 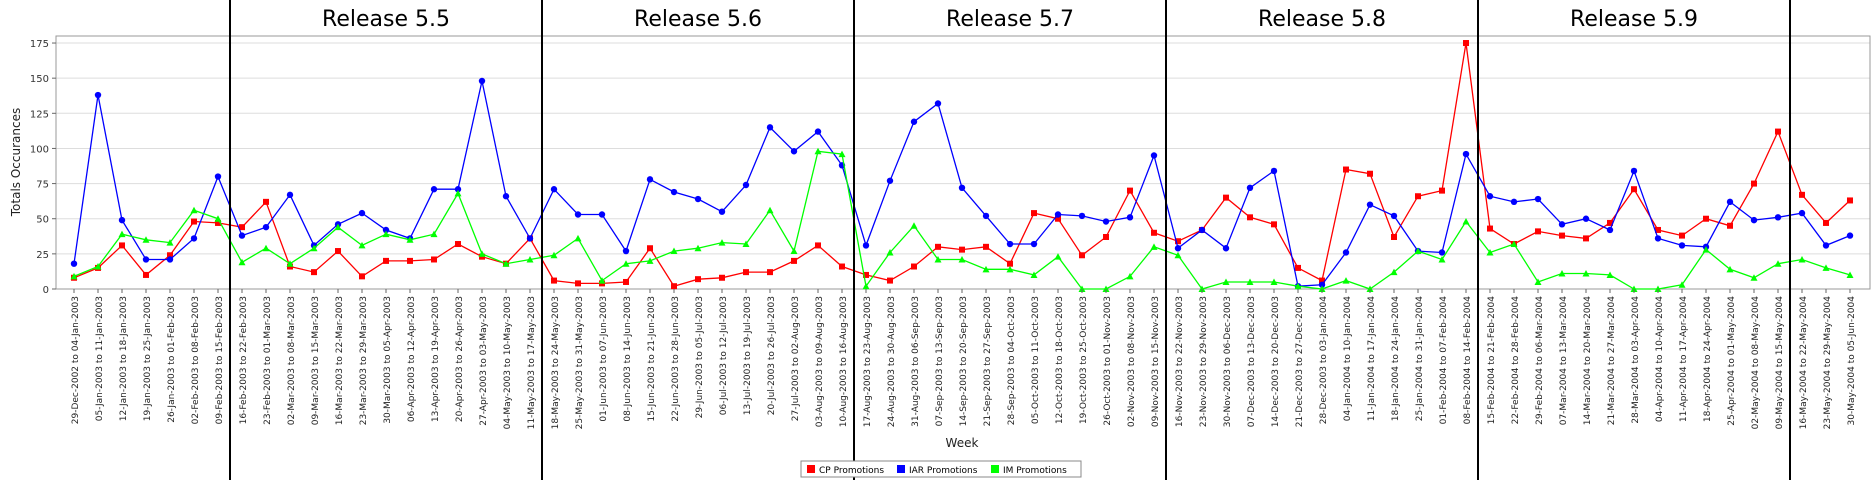 What do you see at coordinates (1012, 360) in the screenshot?
I see `x-tick-label: 28-Sep-2003 to 04-Oct-2003` at bounding box center [1012, 360].